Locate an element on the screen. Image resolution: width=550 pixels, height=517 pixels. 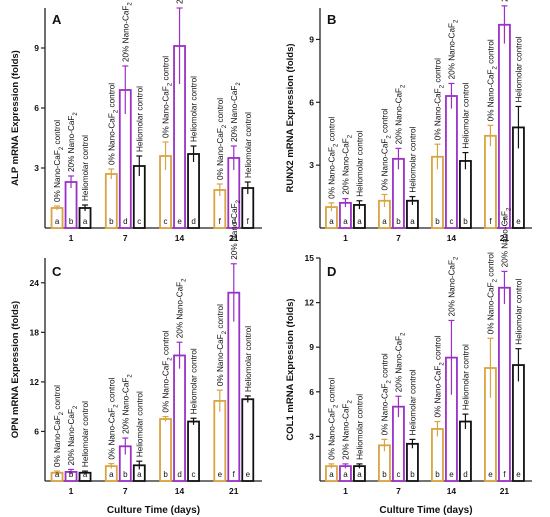
panel-letter: B is located at coordinates (331, 19).